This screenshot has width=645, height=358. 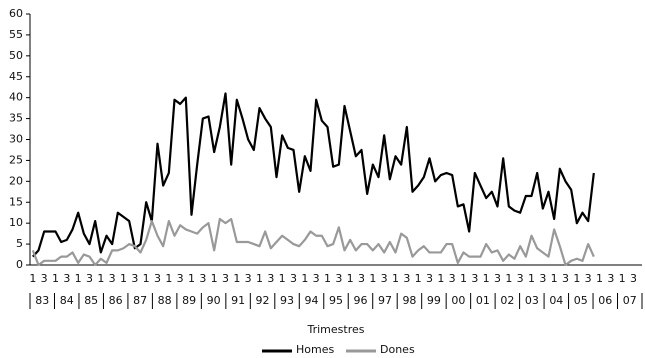 What do you see at coordinates (312, 300) in the screenshot?
I see `year-label: 94` at bounding box center [312, 300].